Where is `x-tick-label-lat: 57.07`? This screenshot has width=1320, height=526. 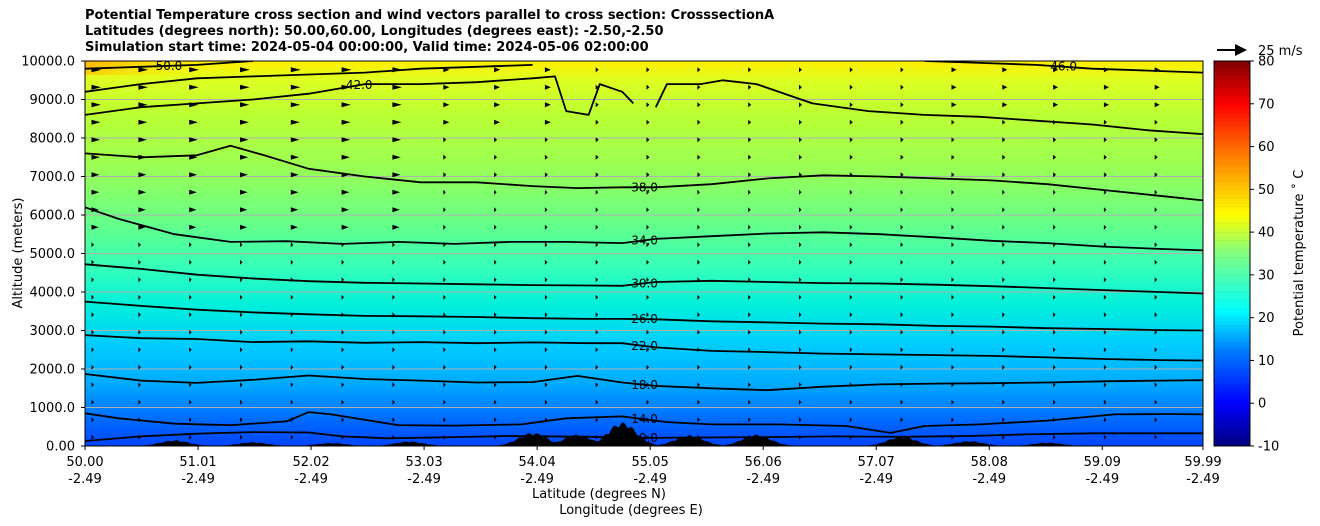 x-tick-label-lat: 57.07 is located at coordinates (876, 462).